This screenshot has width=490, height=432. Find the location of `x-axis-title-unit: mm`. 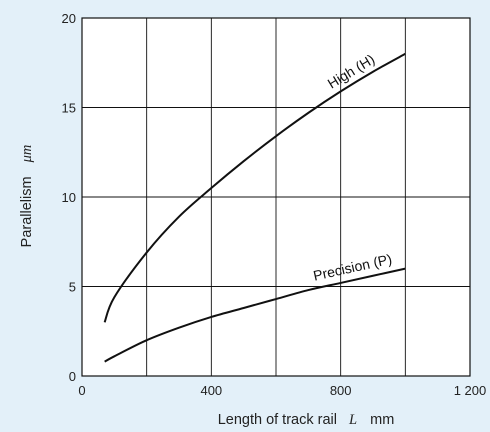

x-axis-title-unit: mm is located at coordinates (382, 420).